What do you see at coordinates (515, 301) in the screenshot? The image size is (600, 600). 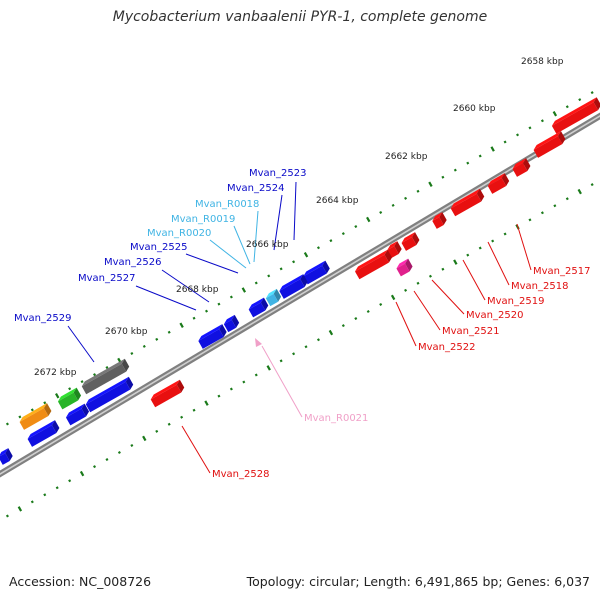 I see `gene-label: Mvan_2519` at bounding box center [515, 301].